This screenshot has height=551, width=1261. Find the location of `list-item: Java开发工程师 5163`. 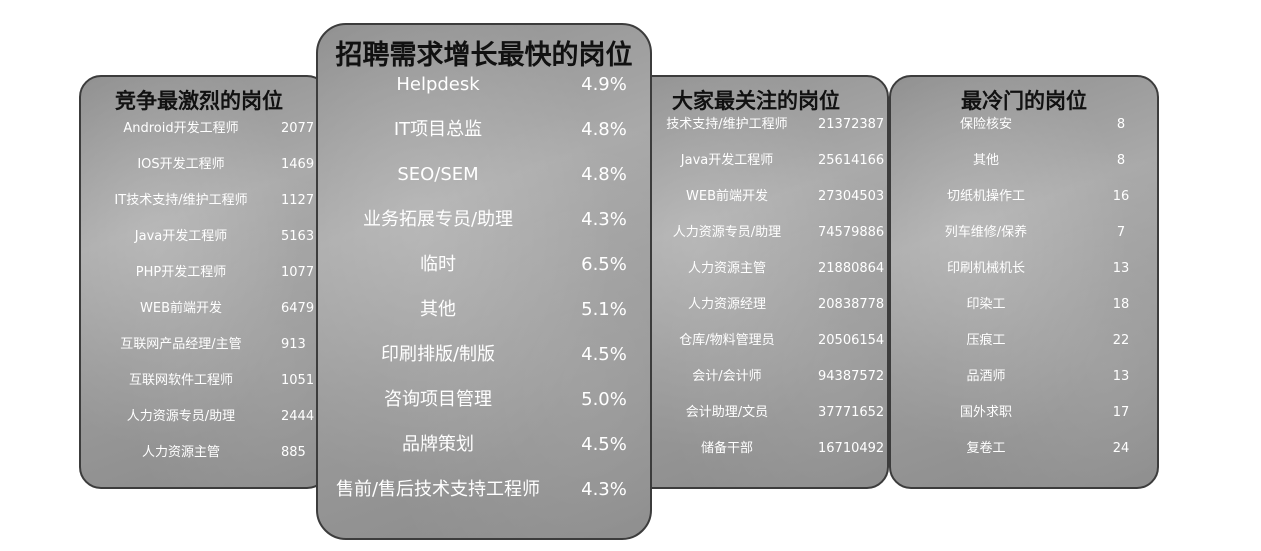

list-item: Java开发工程师 5163 is located at coordinates (204, 237).